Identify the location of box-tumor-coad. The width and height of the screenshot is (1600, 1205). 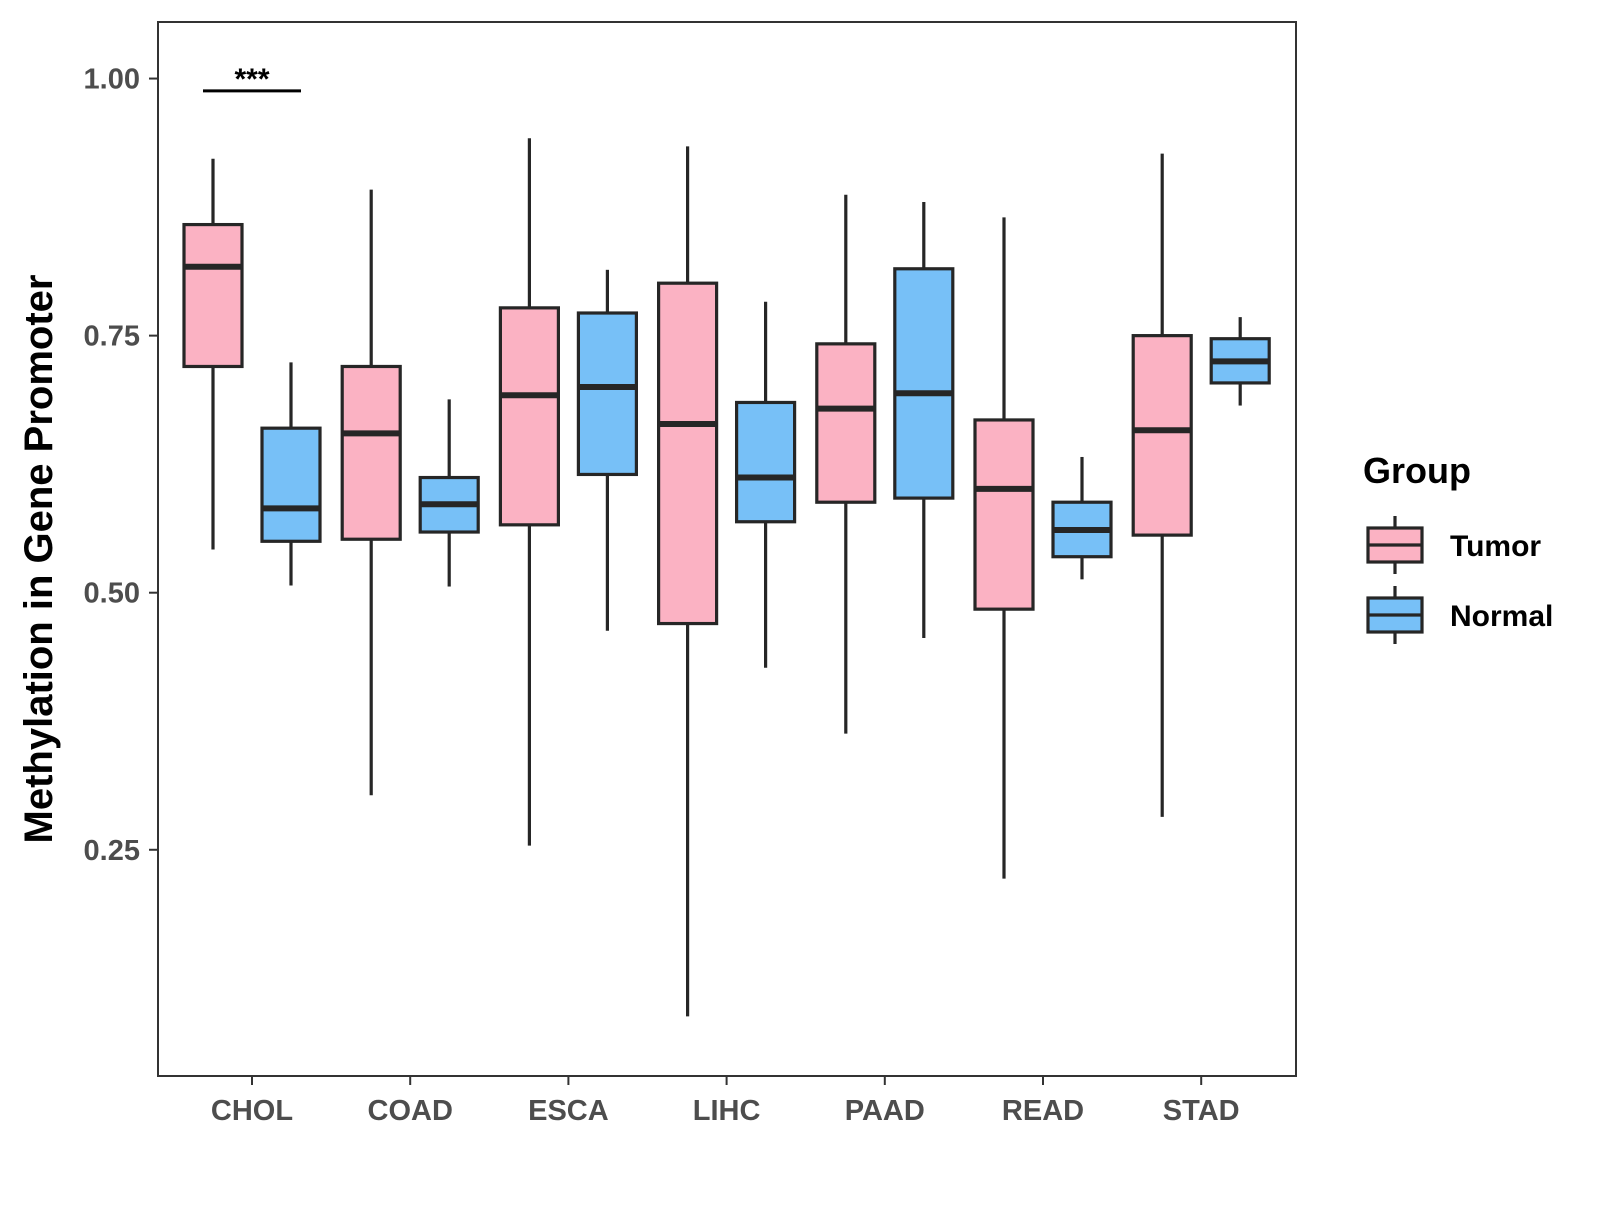
(371, 492).